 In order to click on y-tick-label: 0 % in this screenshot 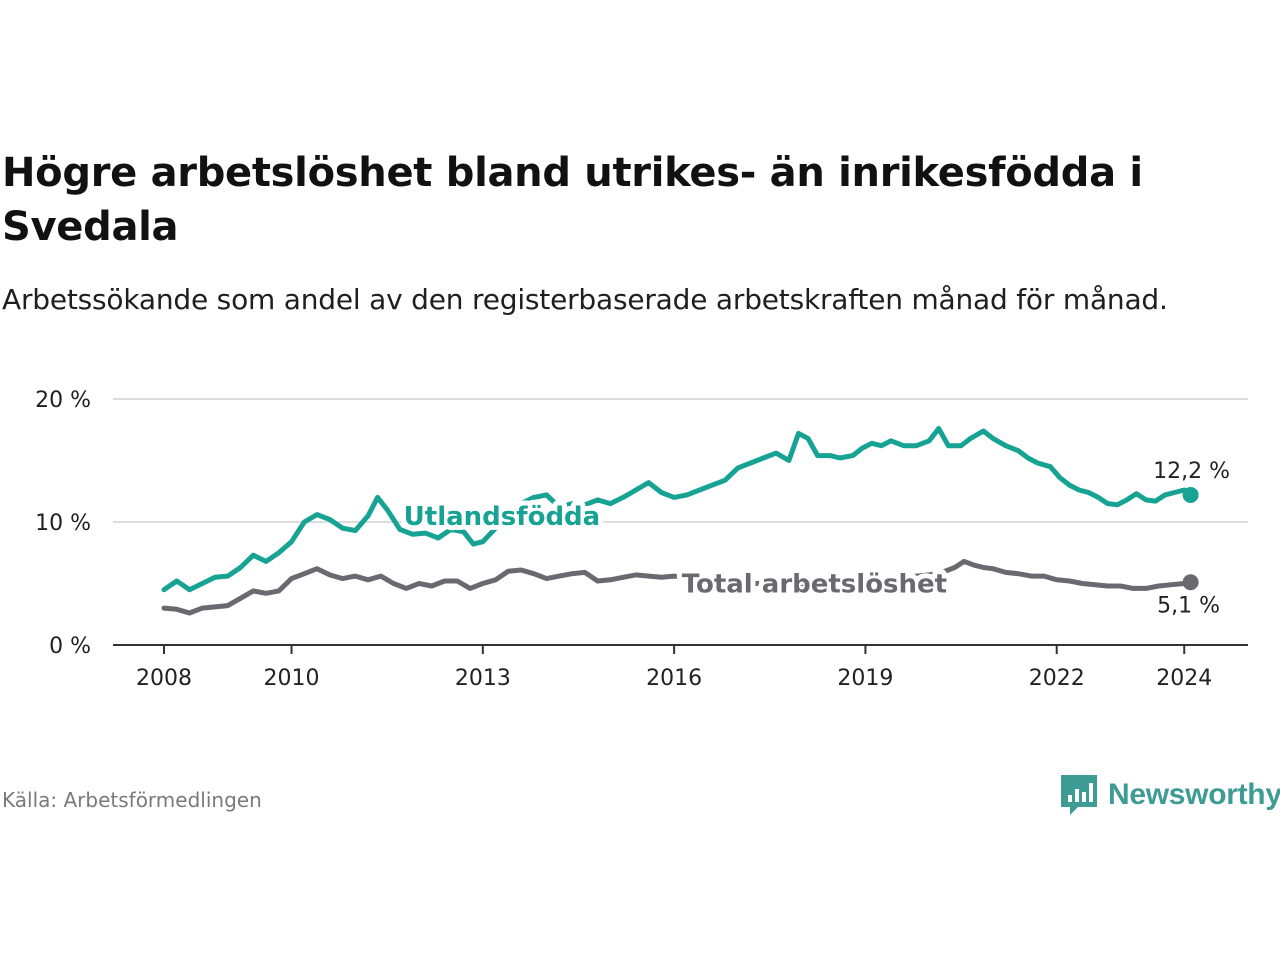, I will do `click(70, 646)`.